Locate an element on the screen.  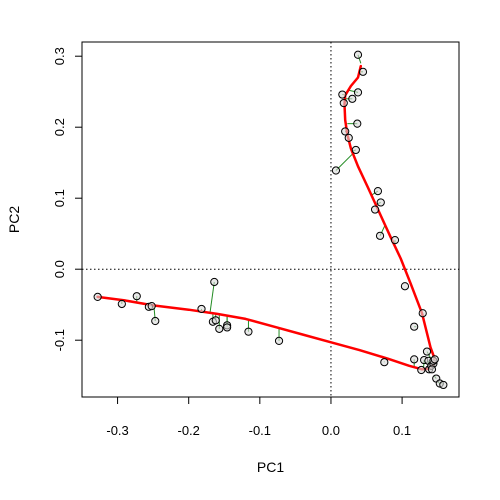
x-axis-label: PC1 is located at coordinates (270, 467).